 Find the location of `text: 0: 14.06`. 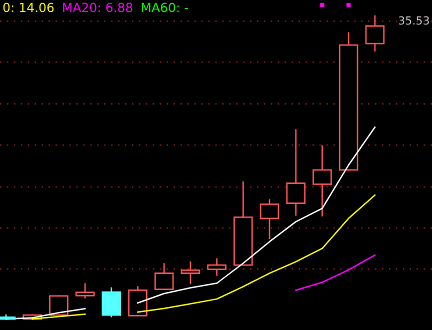

text: 0: 14.06 is located at coordinates (28, 7).